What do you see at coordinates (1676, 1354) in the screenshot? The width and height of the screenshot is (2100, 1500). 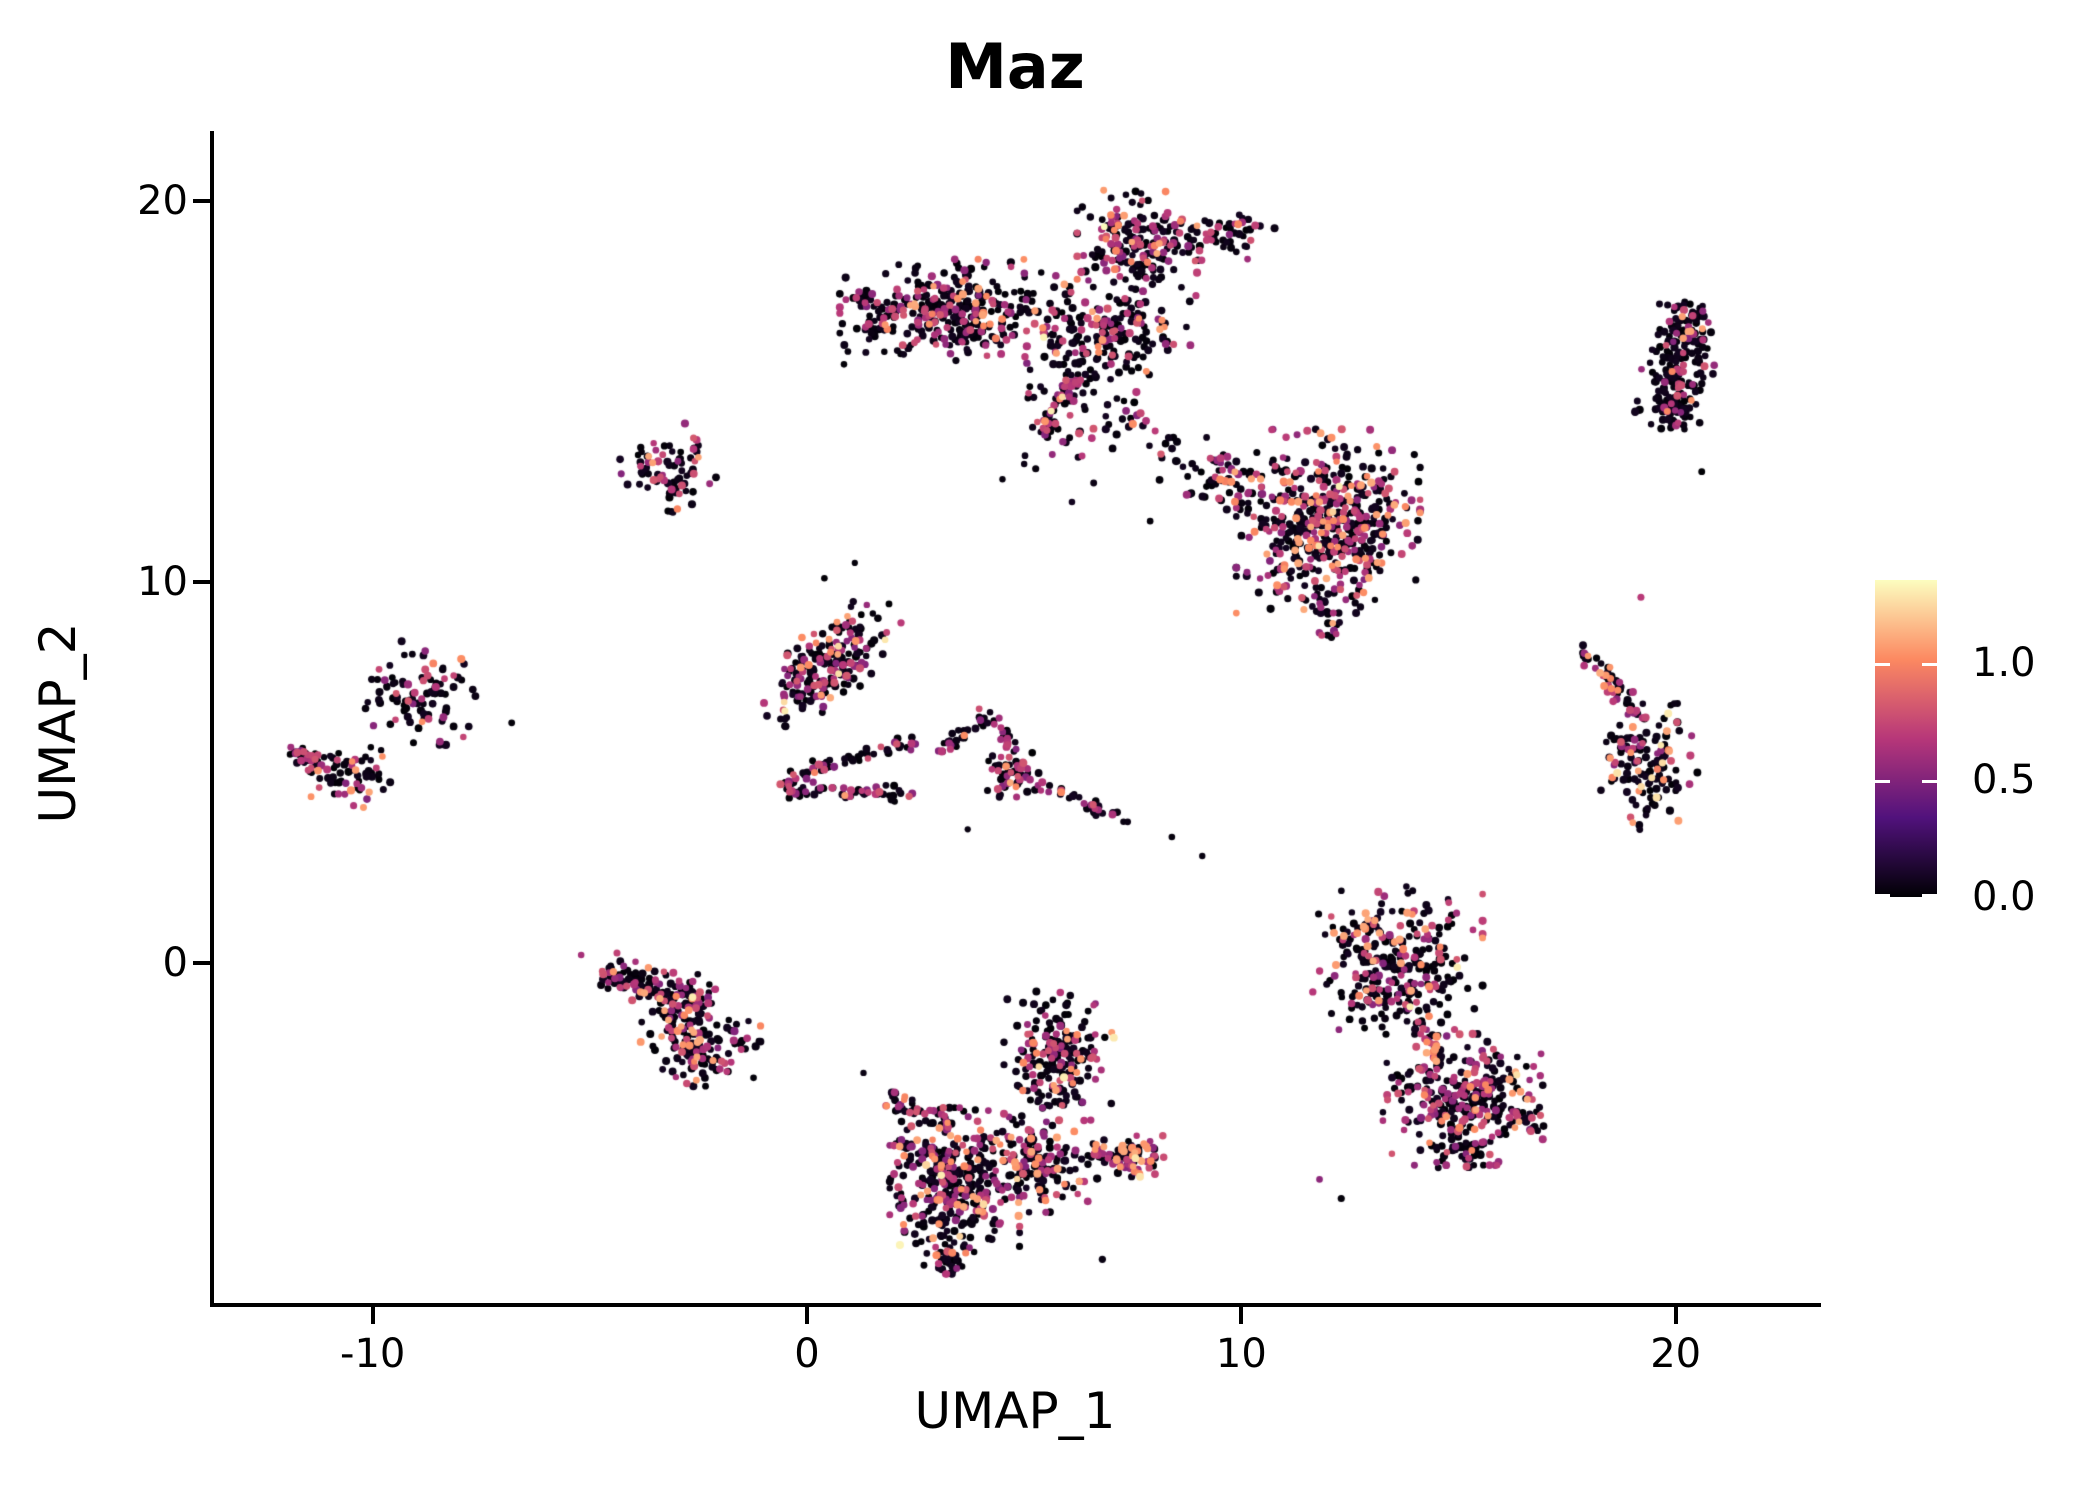 I see `x-tick-label: 20` at bounding box center [1676, 1354].